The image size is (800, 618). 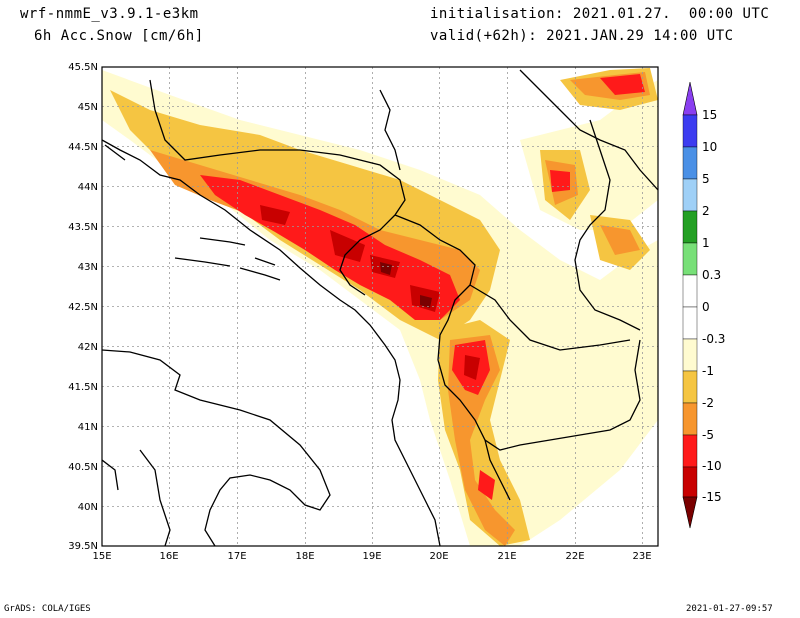 I want to click on lat-label: 40.5N, so click(x=83, y=467).